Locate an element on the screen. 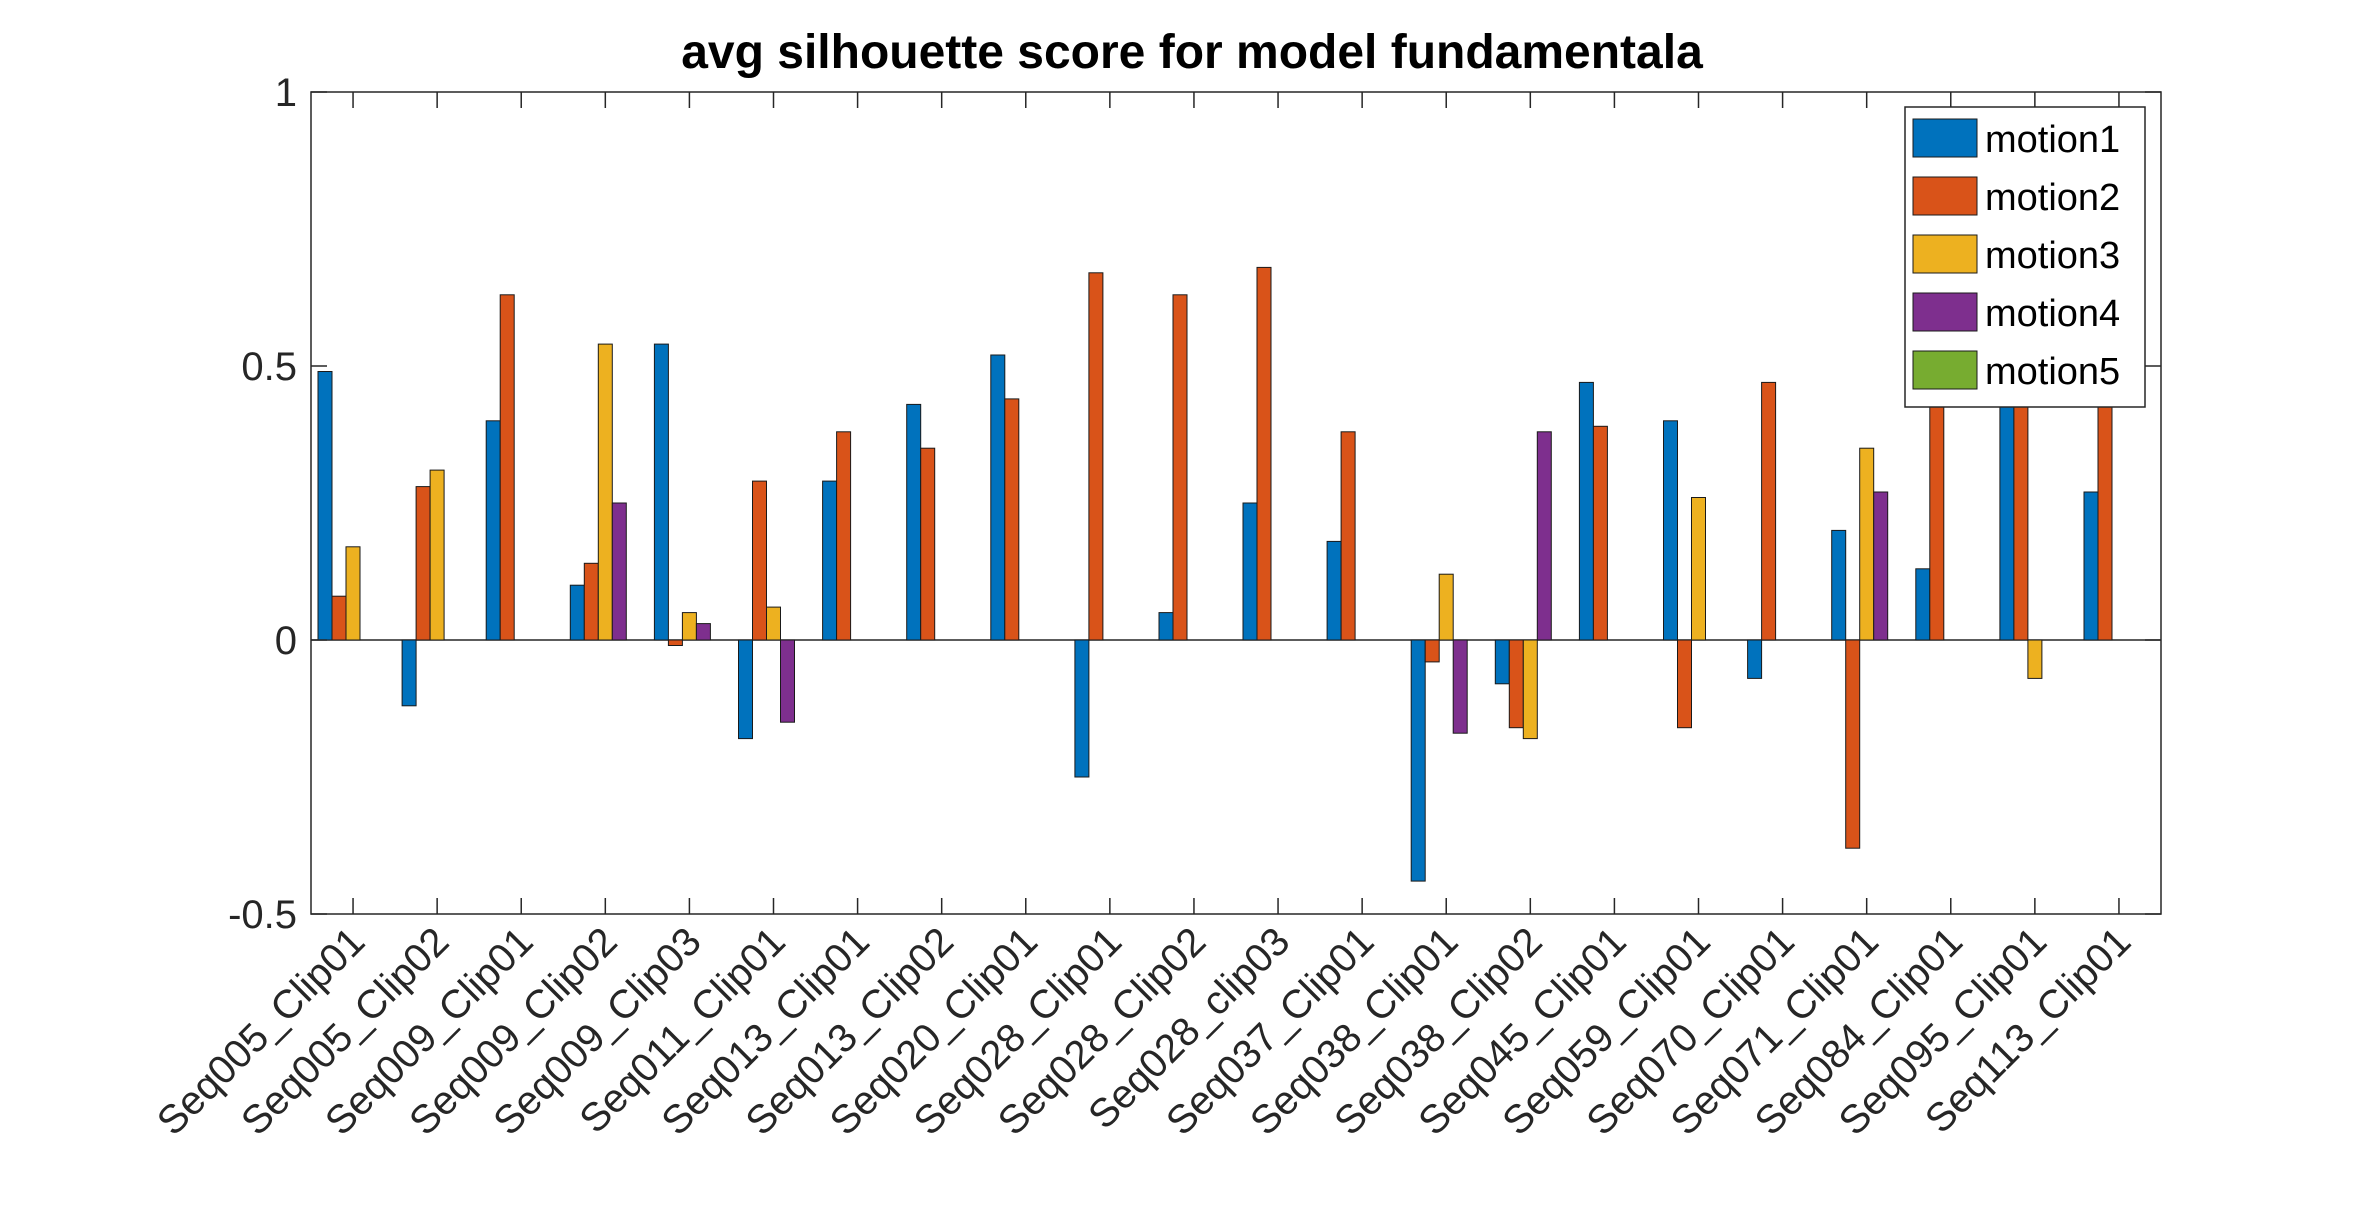  bar-motion1-Seq037_Clip01 is located at coordinates (1334, 590).